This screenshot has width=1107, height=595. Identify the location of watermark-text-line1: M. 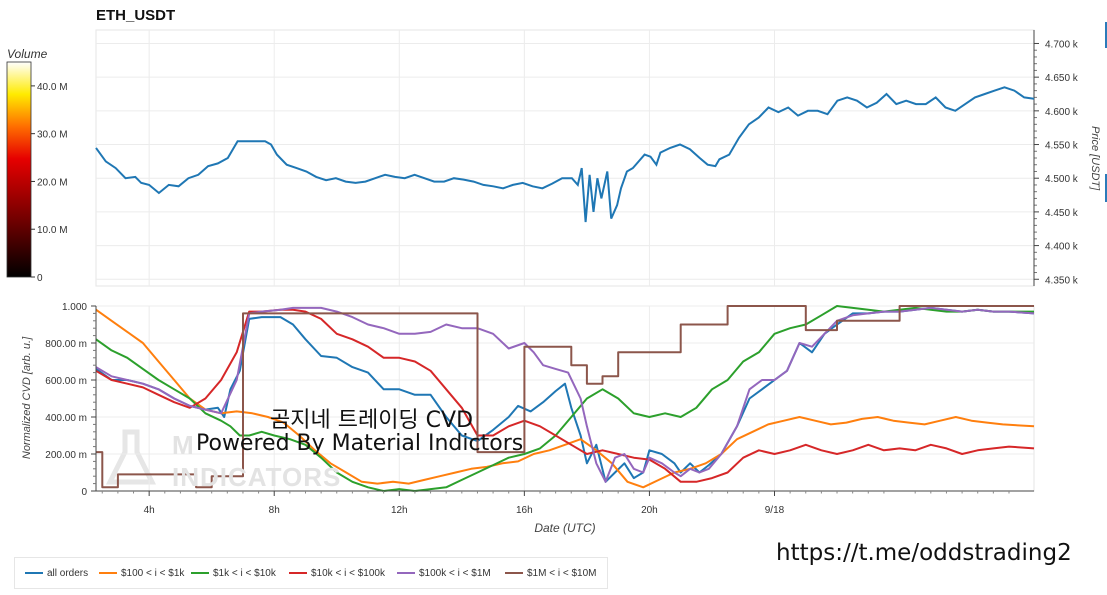
(183, 445).